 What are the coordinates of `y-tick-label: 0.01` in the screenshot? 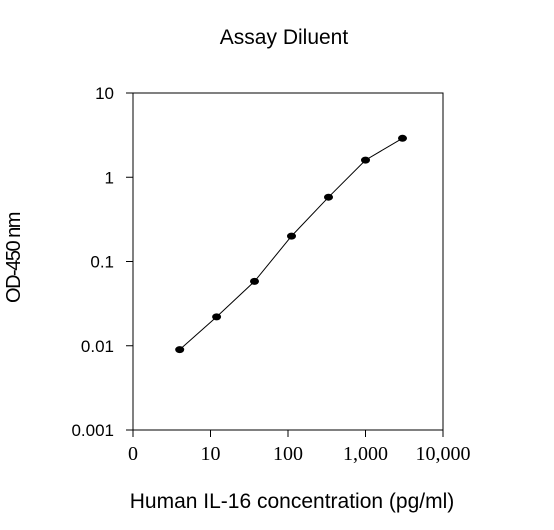 It's located at (97, 346).